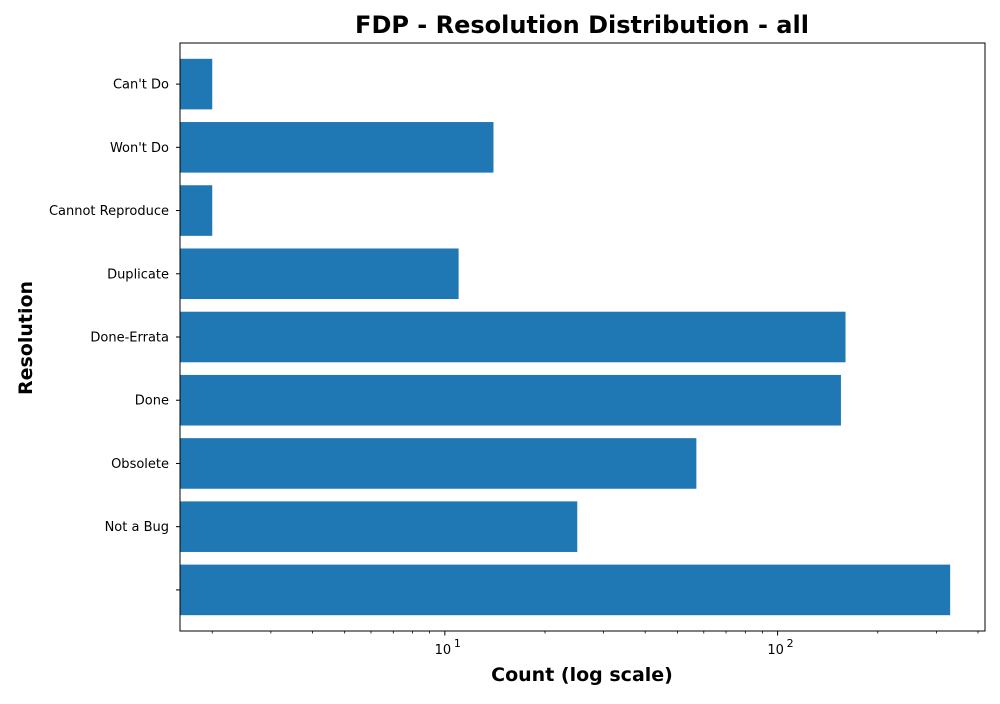 This screenshot has height=704, width=1000. I want to click on y-tick-label-obsolete: Obsolete, so click(140, 464).